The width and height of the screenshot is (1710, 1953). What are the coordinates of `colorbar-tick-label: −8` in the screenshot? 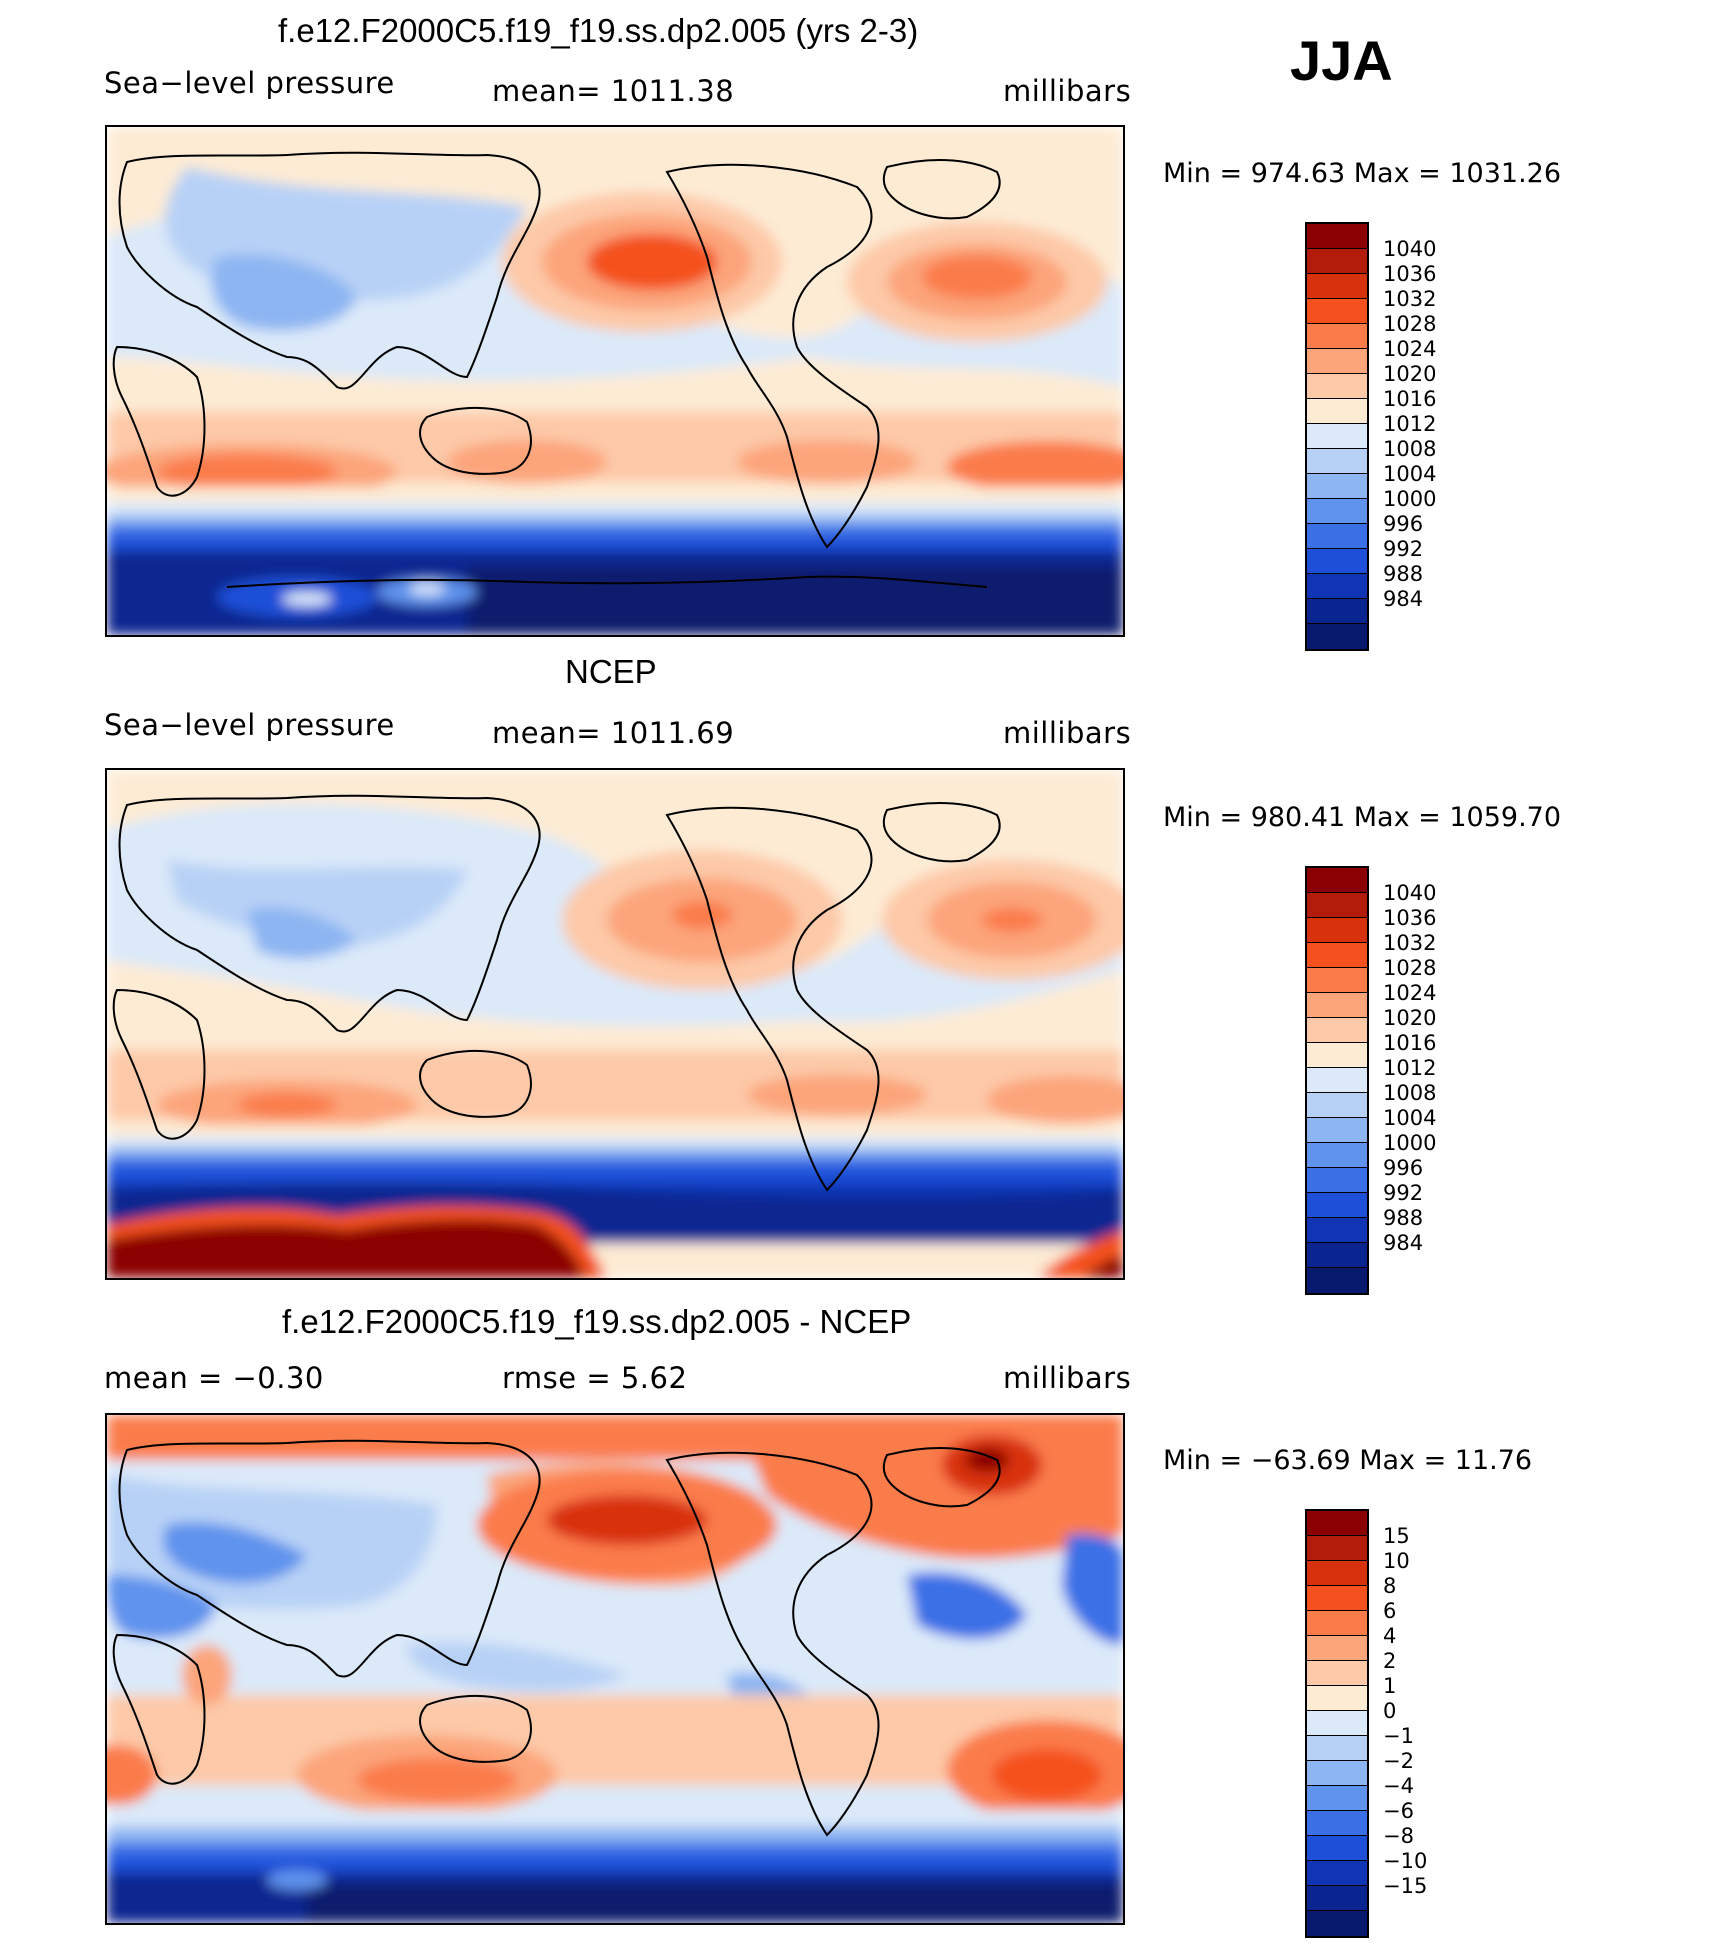 It's located at (1398, 1836).